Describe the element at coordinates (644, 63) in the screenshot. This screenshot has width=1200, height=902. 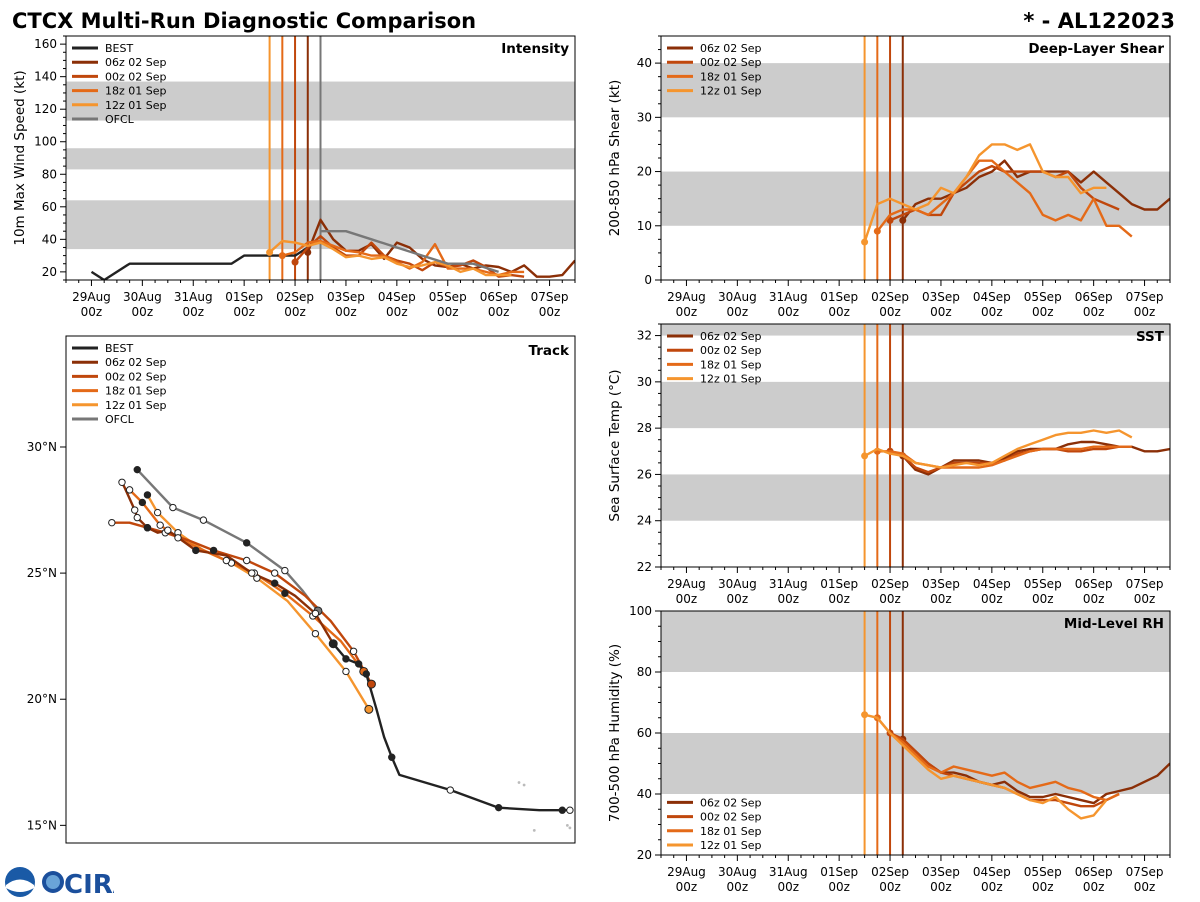
I see `shear-y-tick-label: 40` at that location.